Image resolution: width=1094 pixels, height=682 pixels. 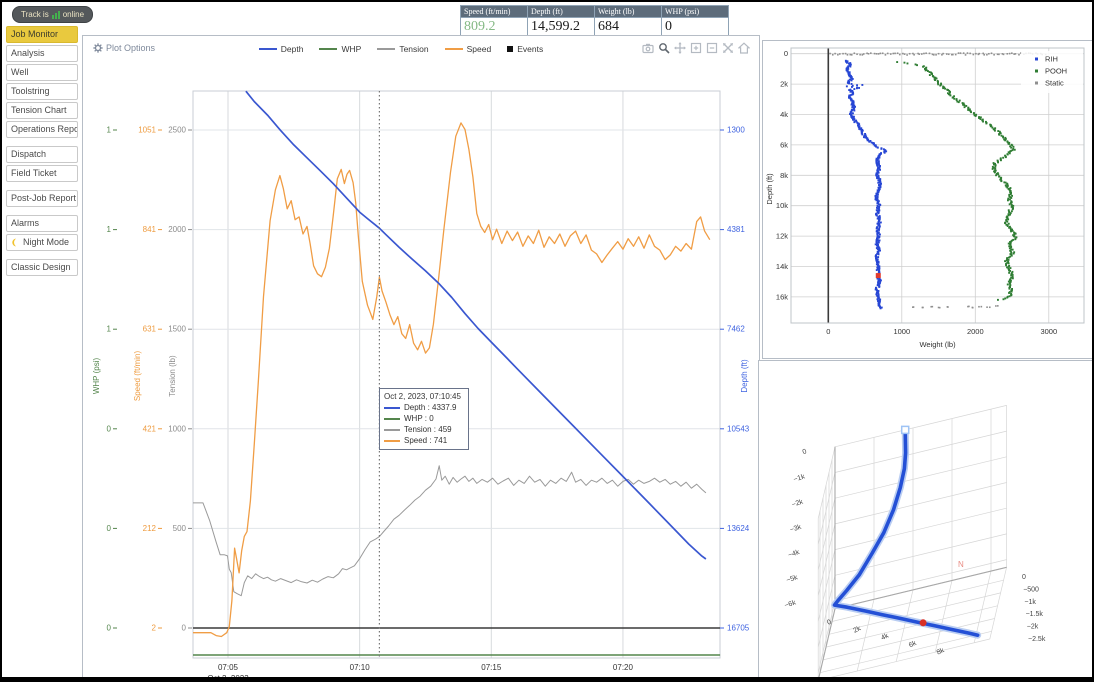 What do you see at coordinates (177, 428) in the screenshot?
I see `svg-text: 1000` at bounding box center [177, 428].